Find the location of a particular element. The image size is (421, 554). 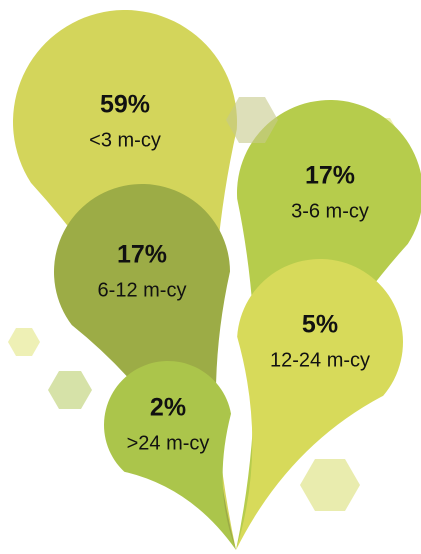

category-label: 6-12 m-cy is located at coordinates (142, 290).